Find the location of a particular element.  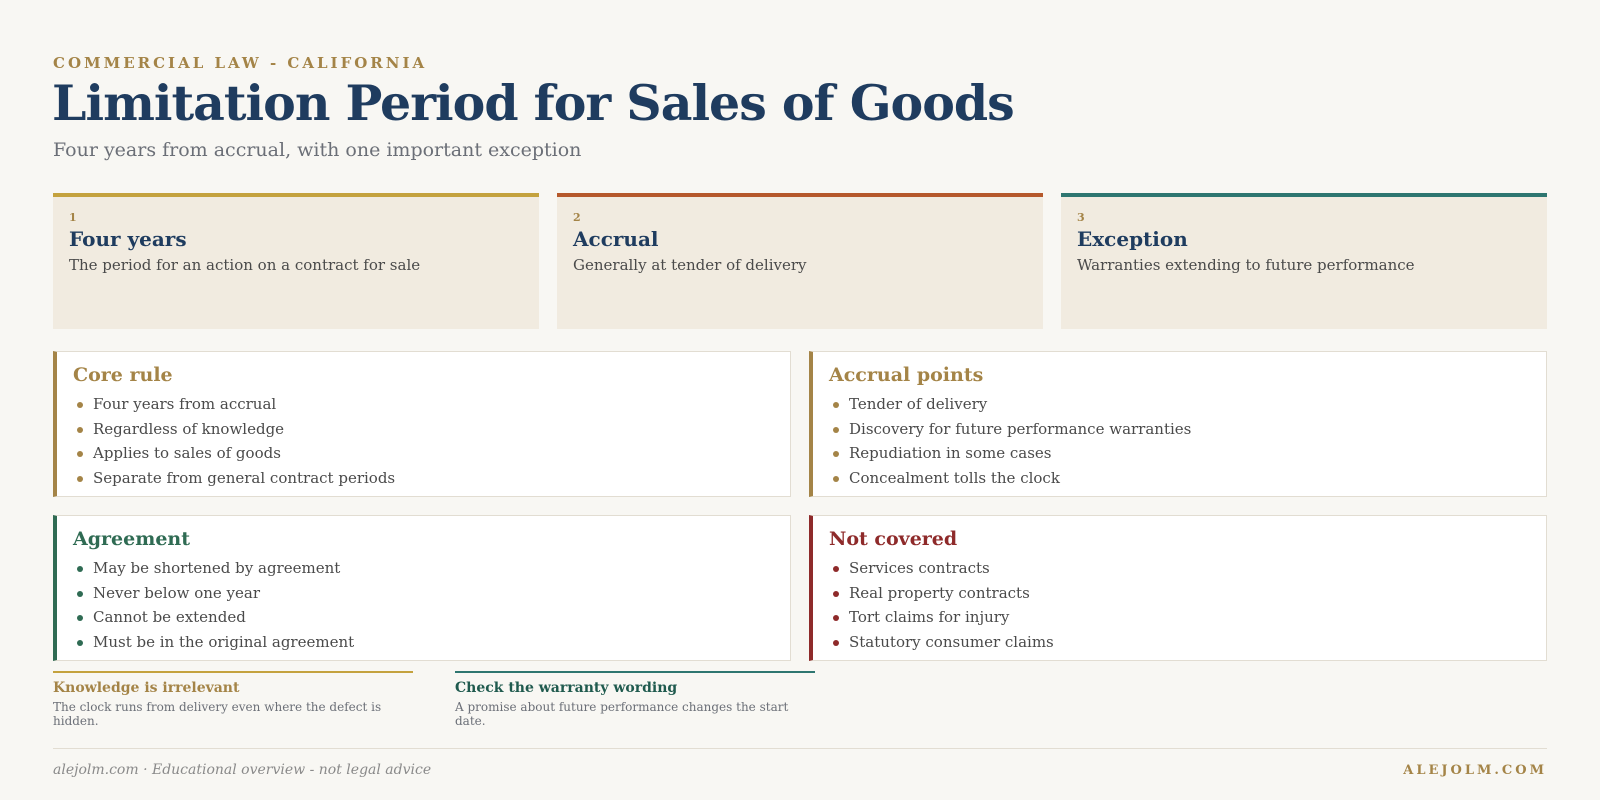

panel-title: Agreement is located at coordinates (131, 539).